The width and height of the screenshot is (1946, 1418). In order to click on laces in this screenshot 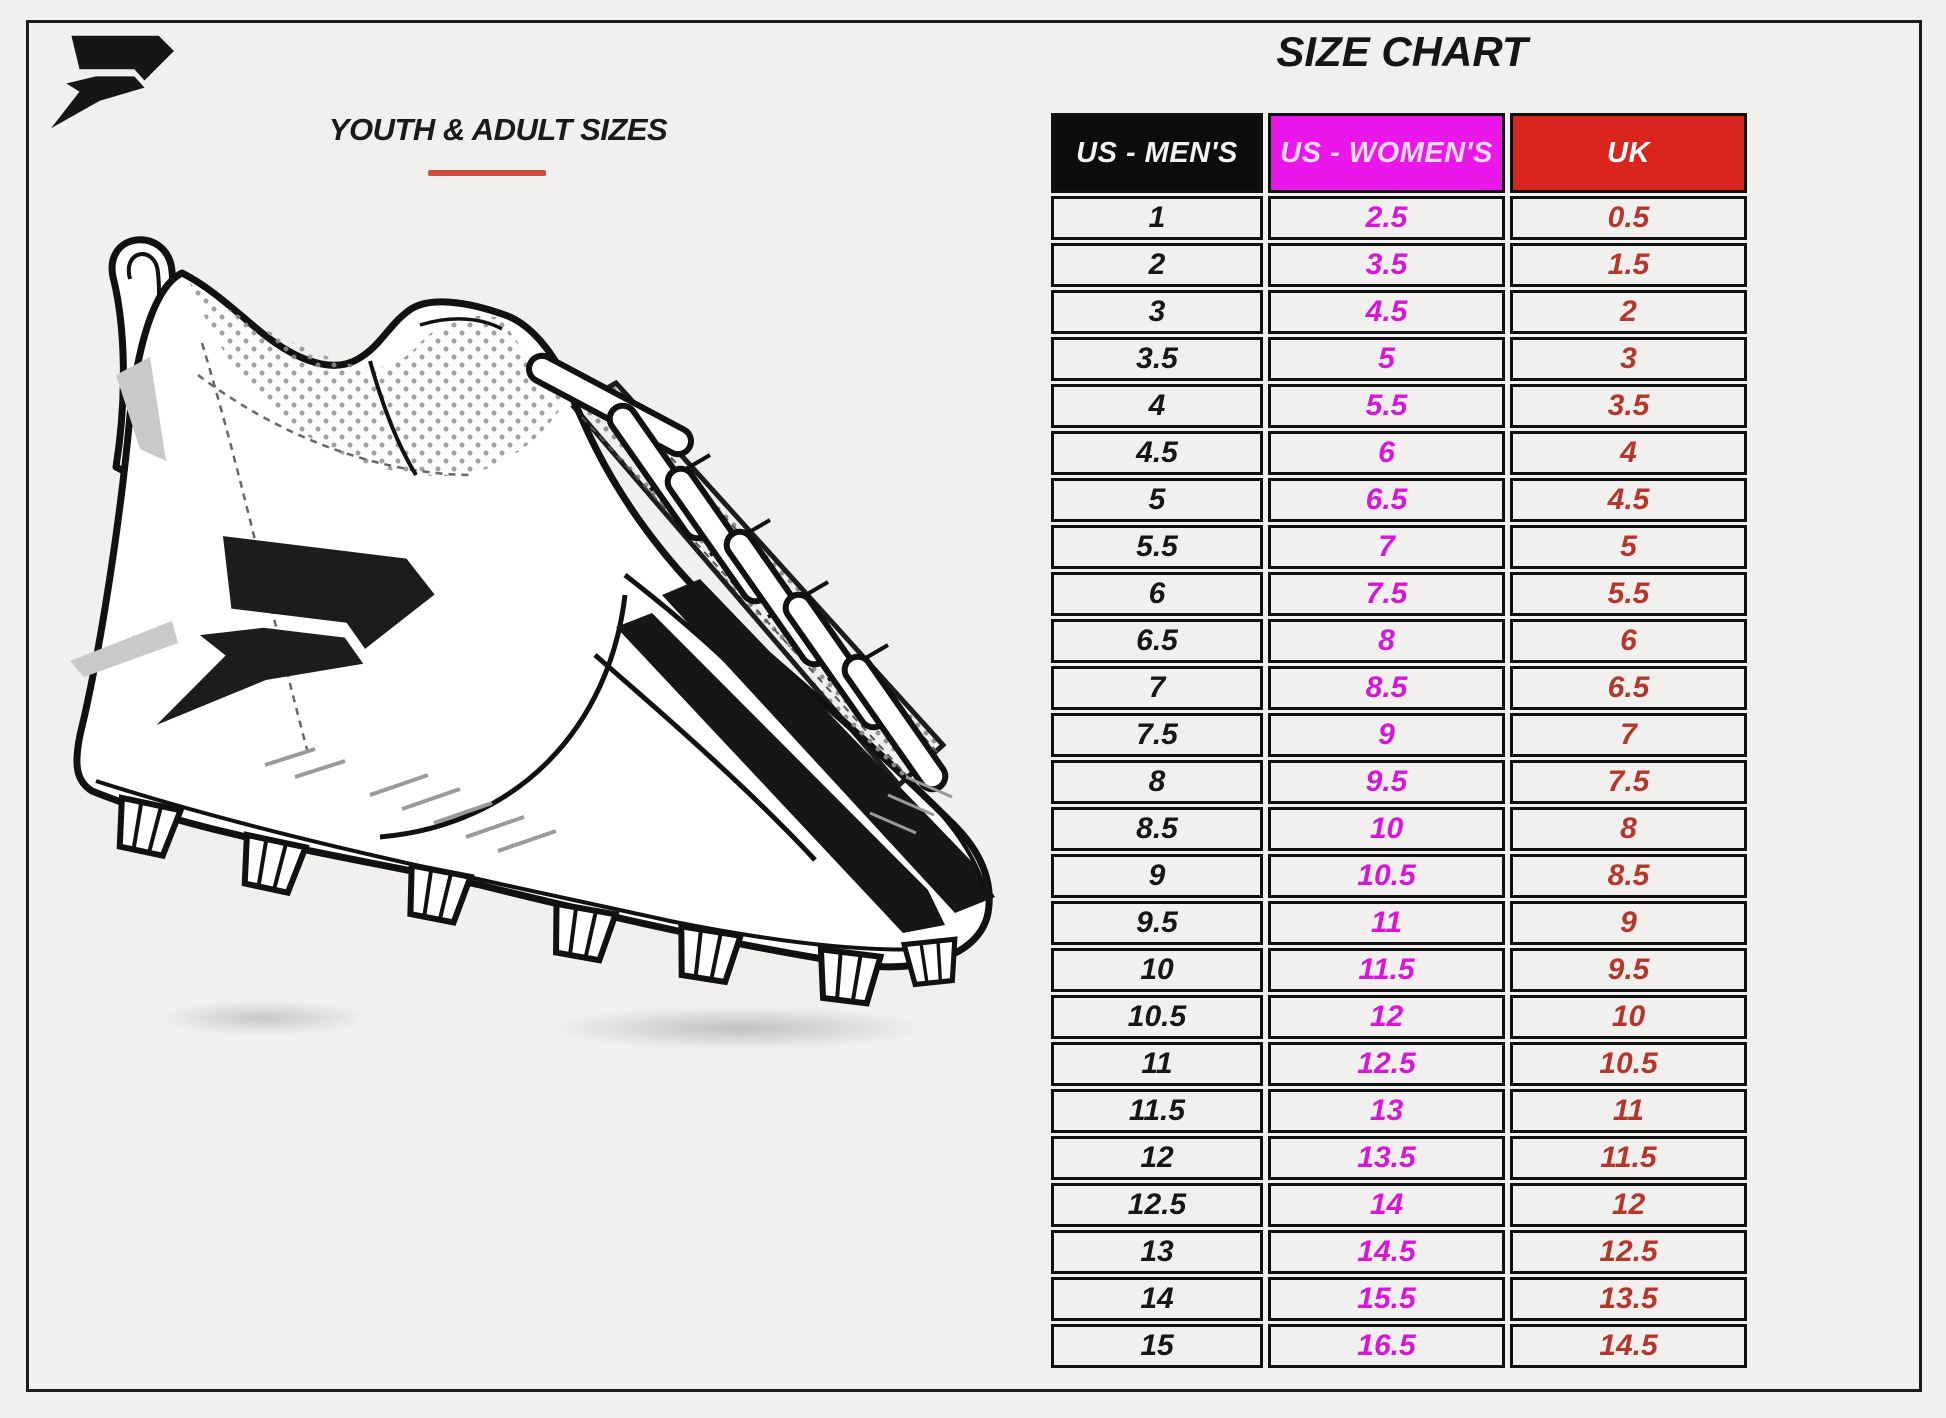, I will do `click(737, 572)`.